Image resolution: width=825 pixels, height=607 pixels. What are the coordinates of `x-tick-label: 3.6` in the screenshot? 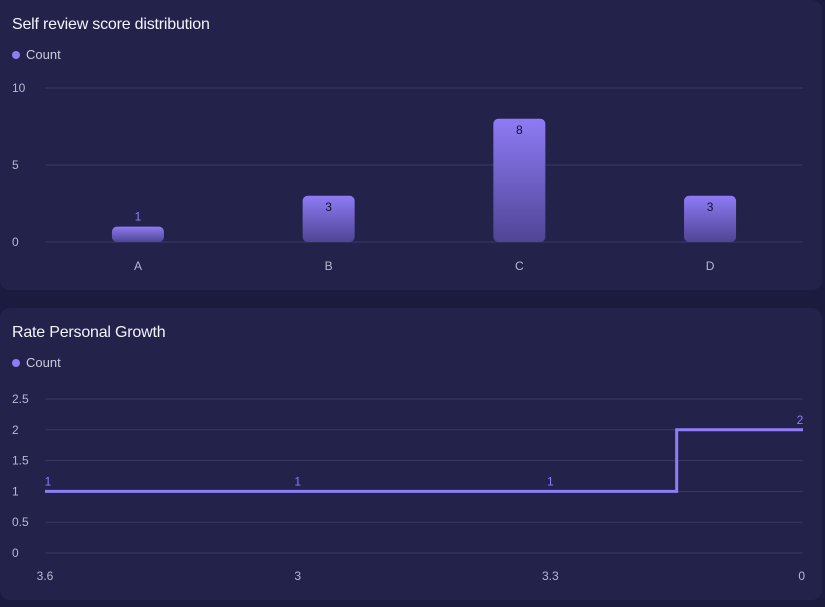 It's located at (45, 576).